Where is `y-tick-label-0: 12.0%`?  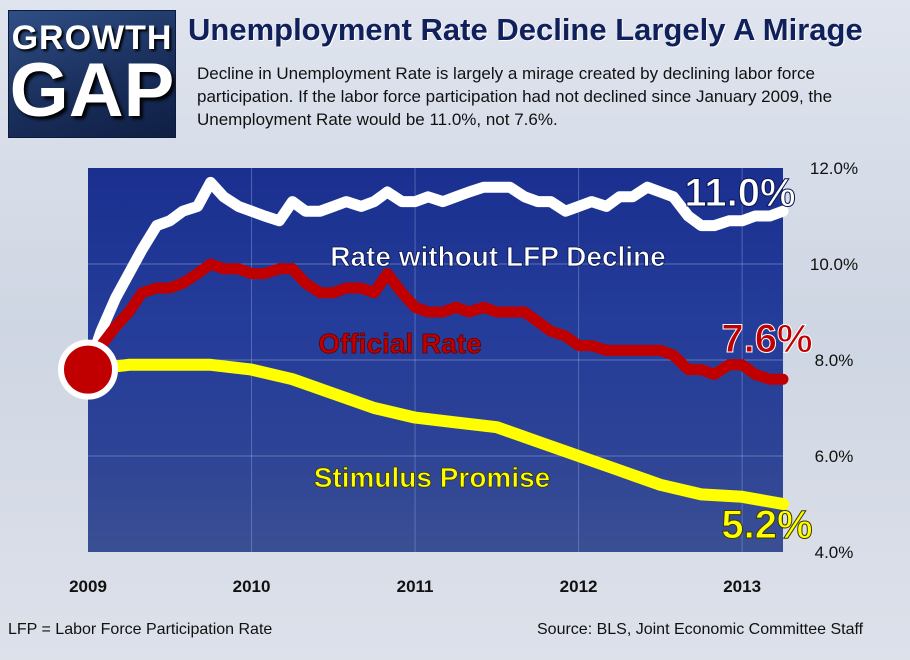 y-tick-label-0: 12.0% is located at coordinates (834, 168).